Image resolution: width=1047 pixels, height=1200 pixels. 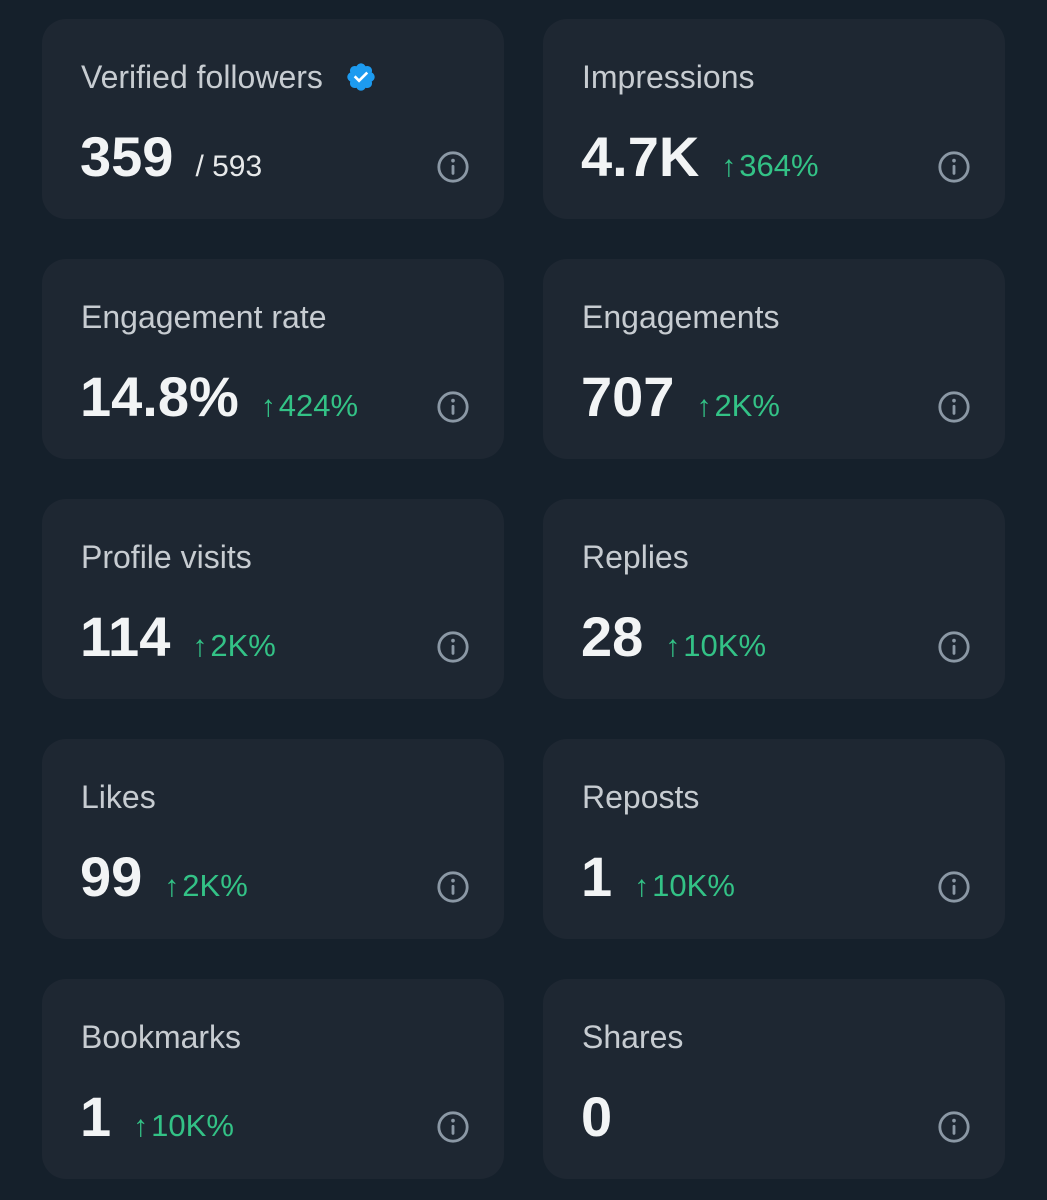 I want to click on metric-label: Likes, so click(x=118, y=797).